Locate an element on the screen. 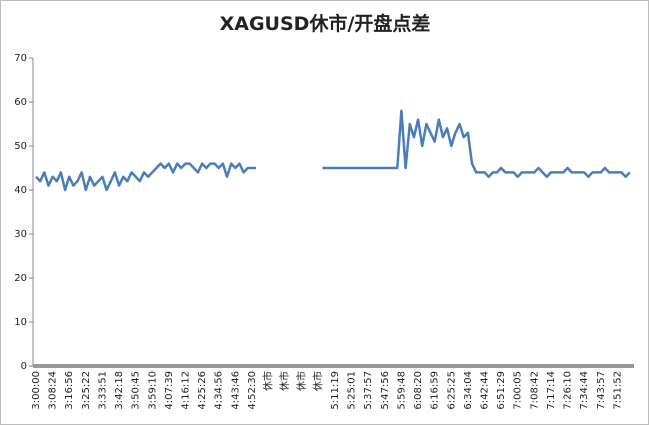  x-tick-label: 6:08:20 is located at coordinates (418, 390).